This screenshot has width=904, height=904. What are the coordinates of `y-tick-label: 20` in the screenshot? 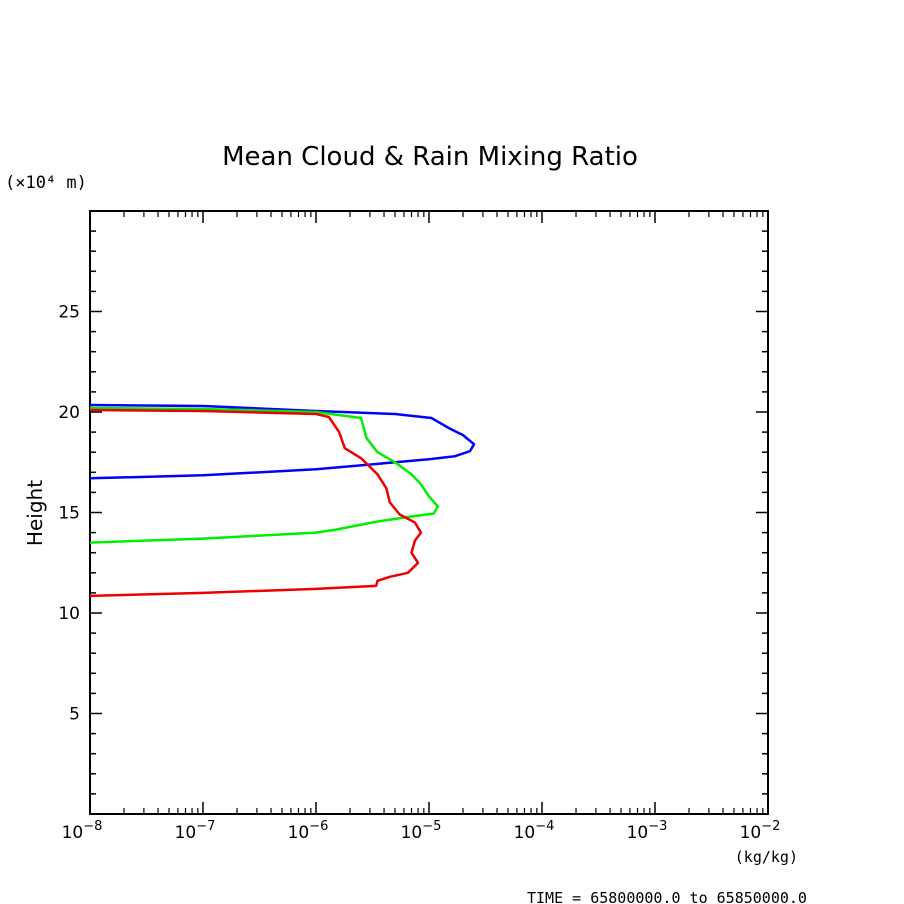 It's located at (69, 413).